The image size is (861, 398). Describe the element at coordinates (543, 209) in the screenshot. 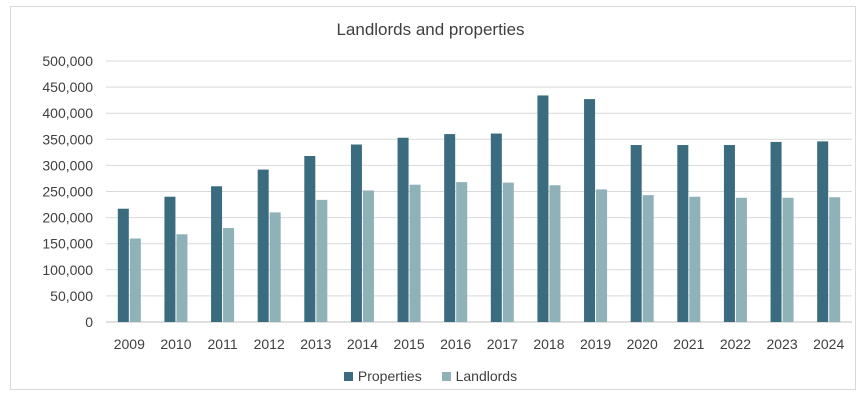

I see `bar-properties-2018` at that location.